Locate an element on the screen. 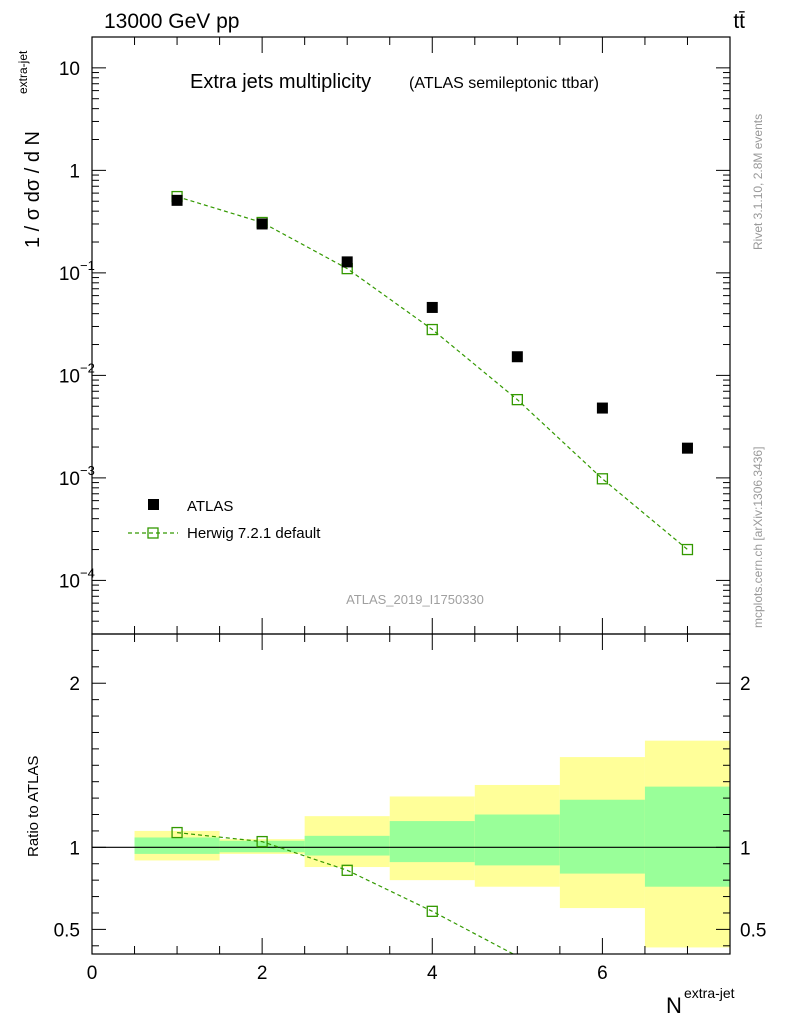 The width and height of the screenshot is (786, 1024). svg-text: −3 is located at coordinates (87, 470).